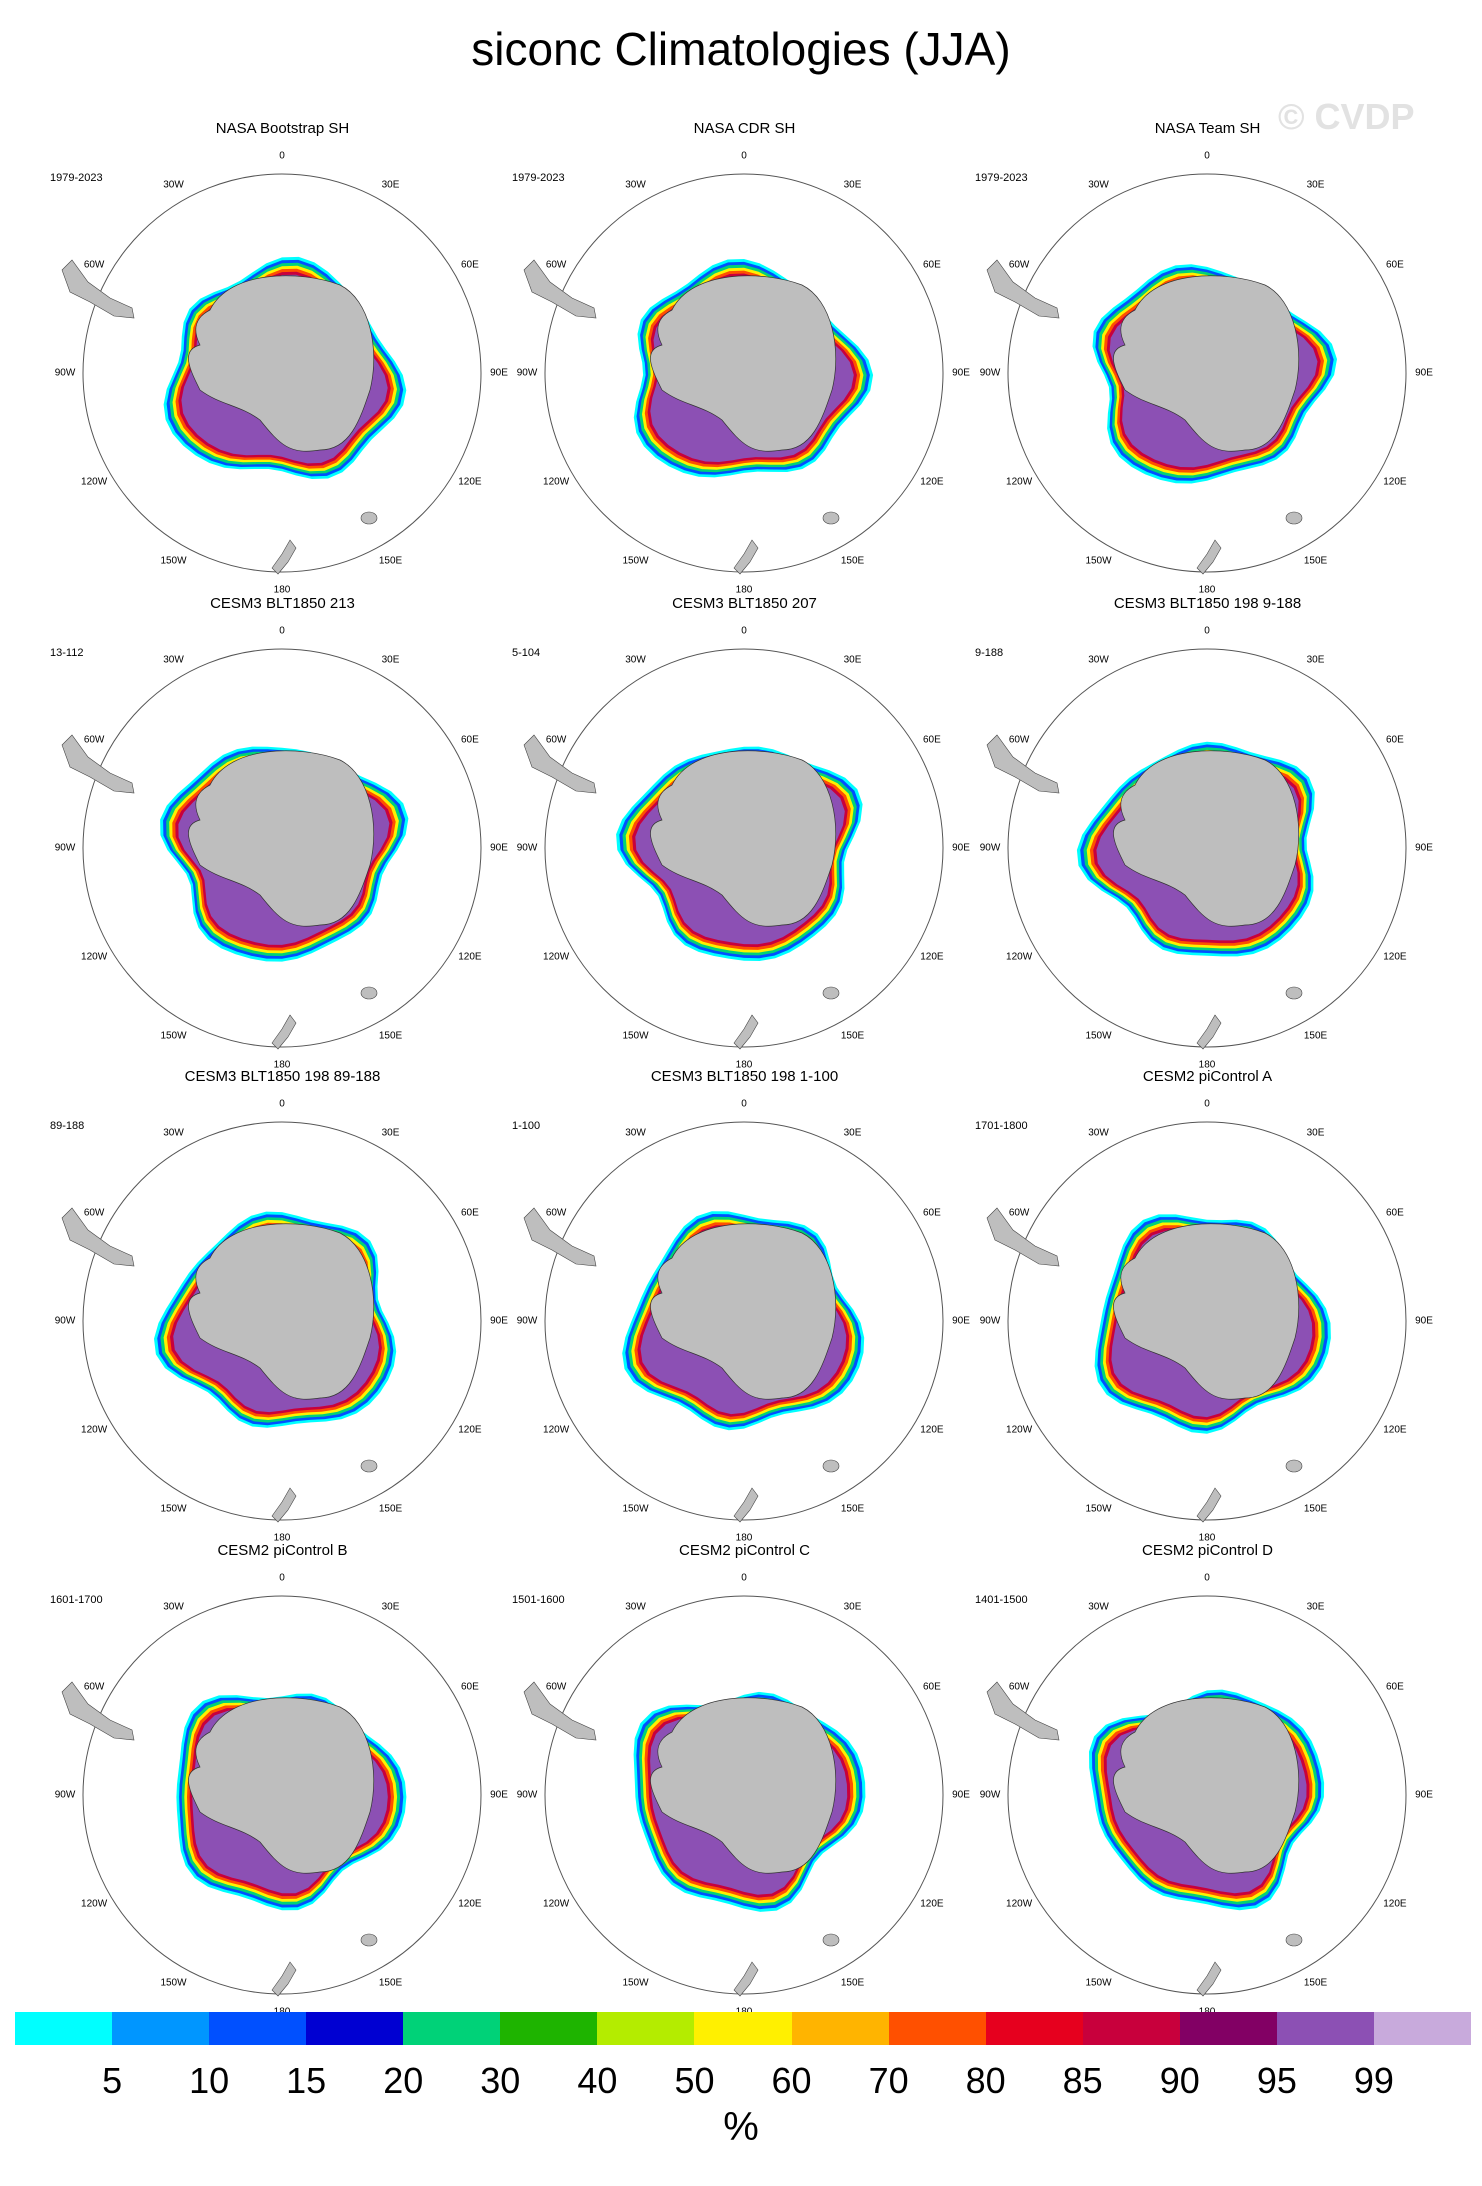 This screenshot has height=2186, width=1482. I want to click on panel-period: 5-104, so click(526, 653).